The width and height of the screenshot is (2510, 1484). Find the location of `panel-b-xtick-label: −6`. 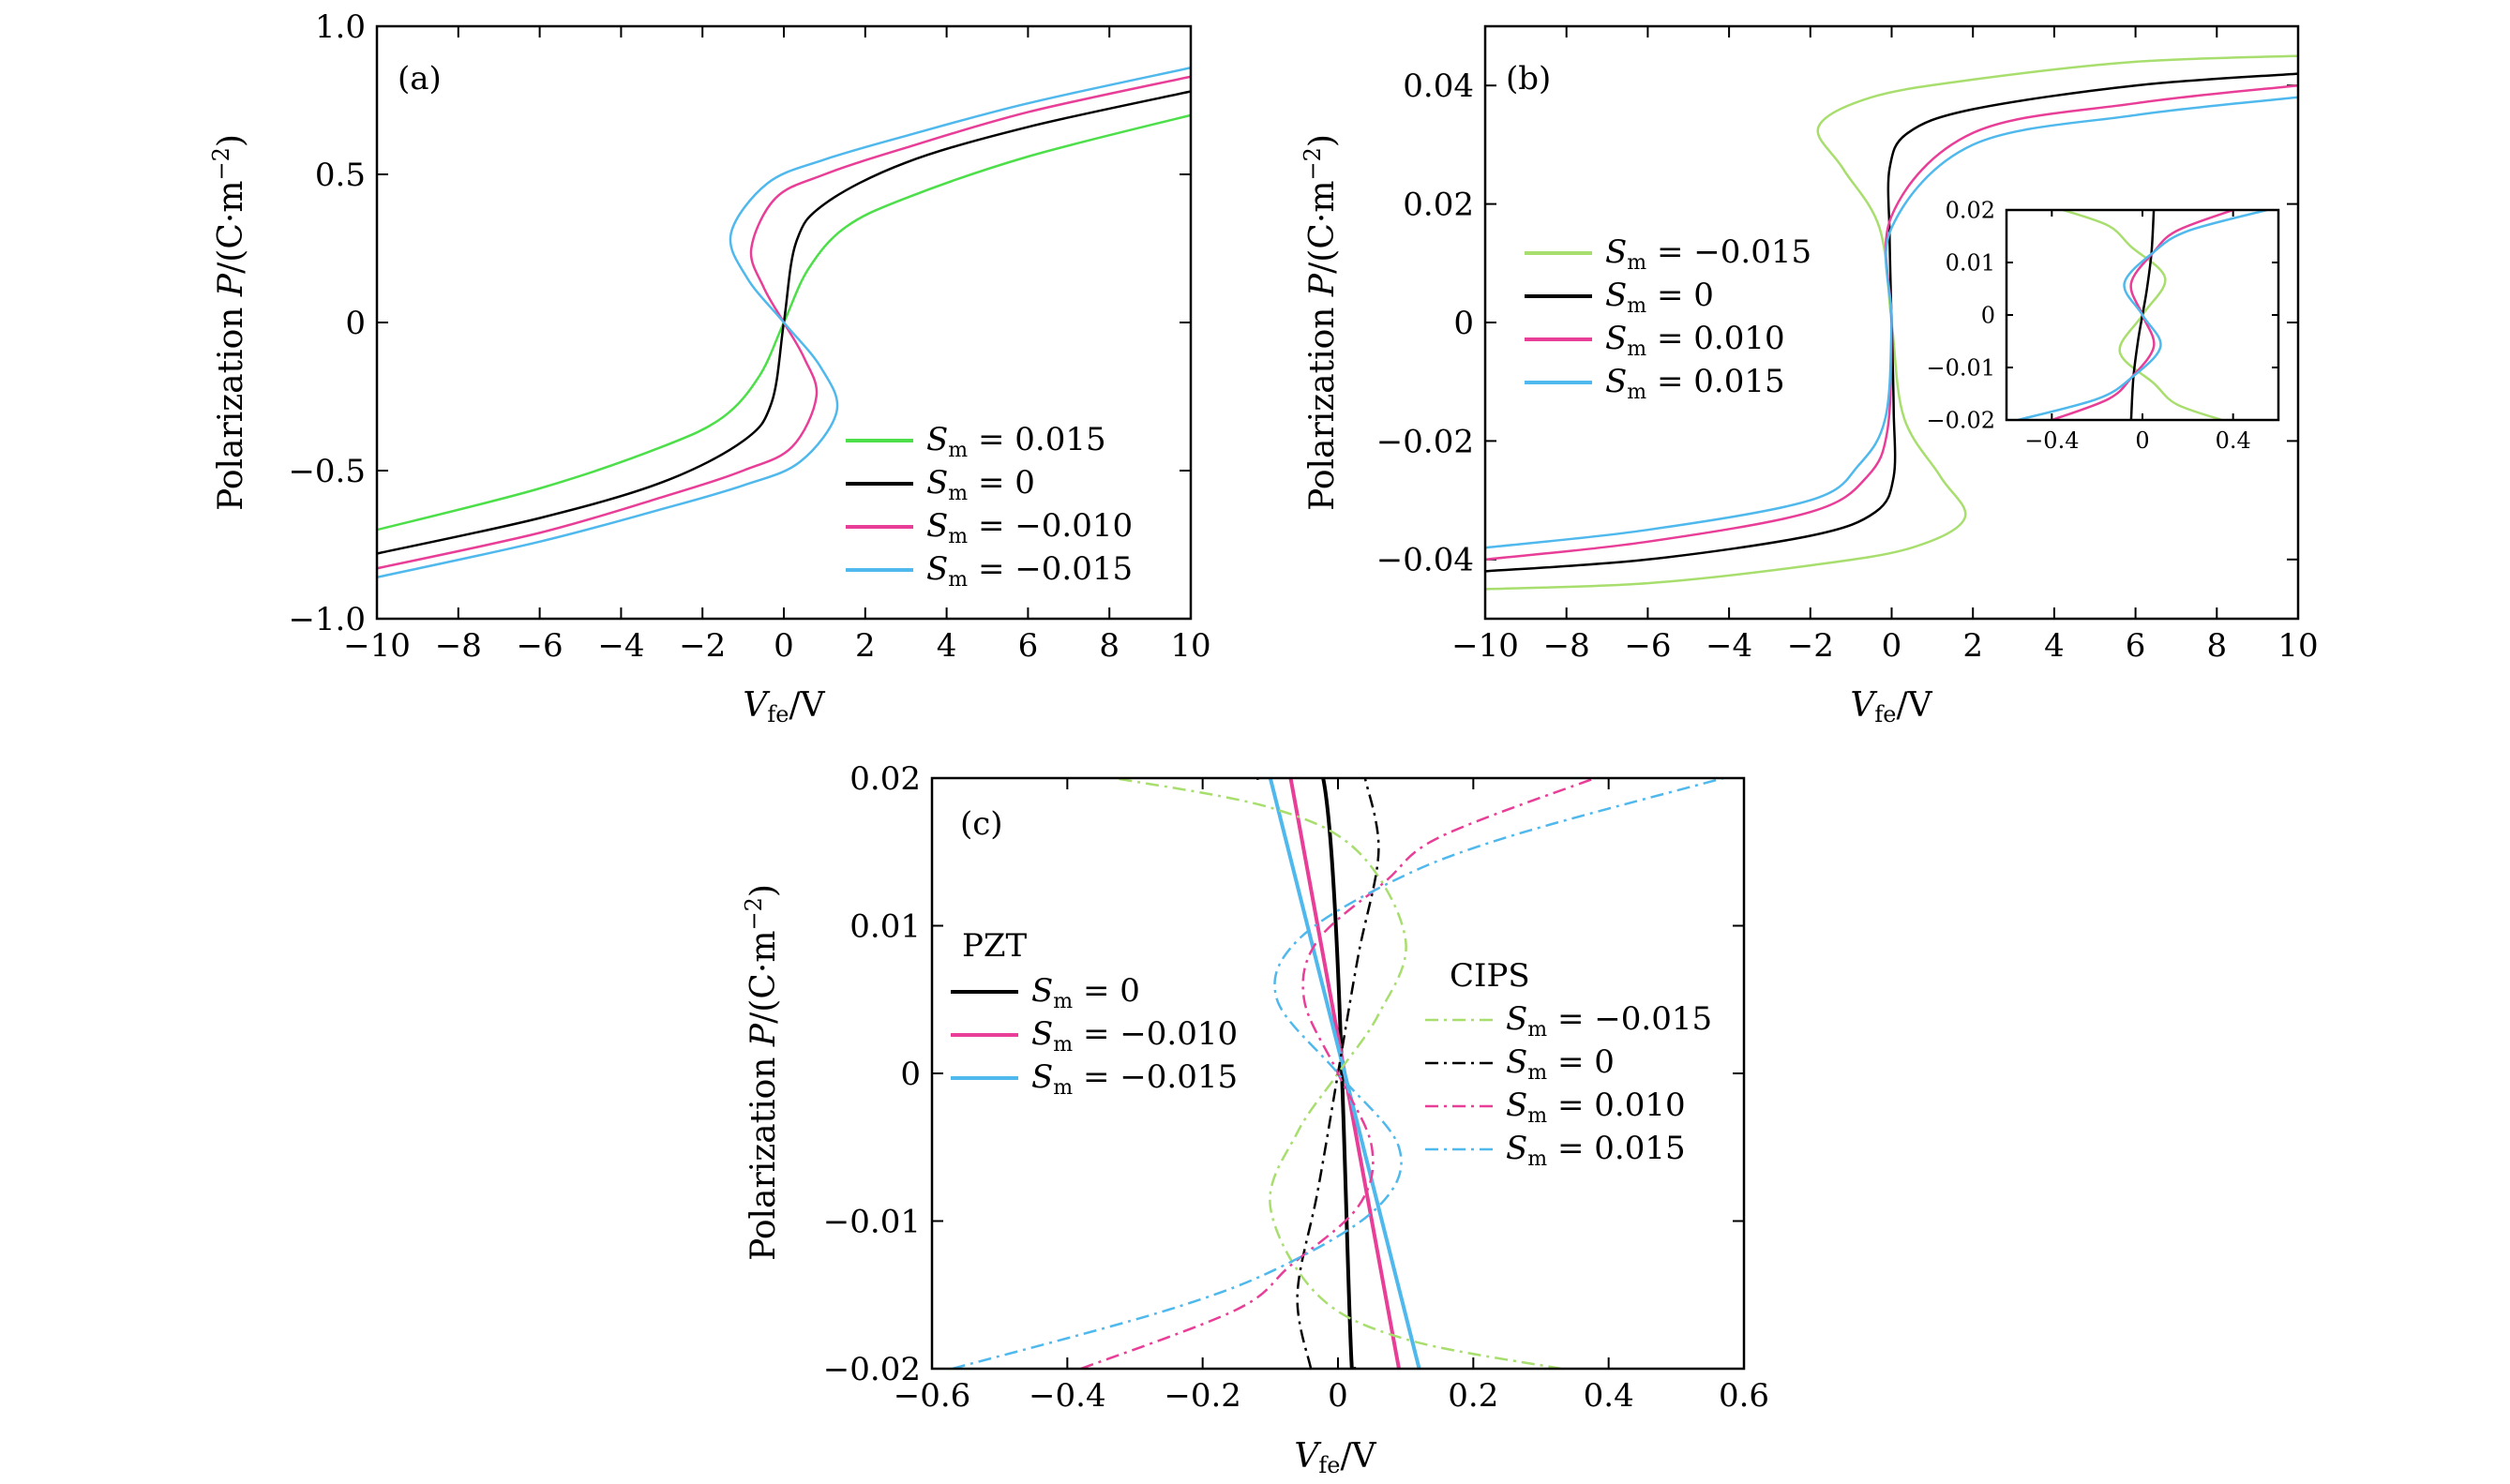

panel-b-xtick-label: −6 is located at coordinates (1647, 646).